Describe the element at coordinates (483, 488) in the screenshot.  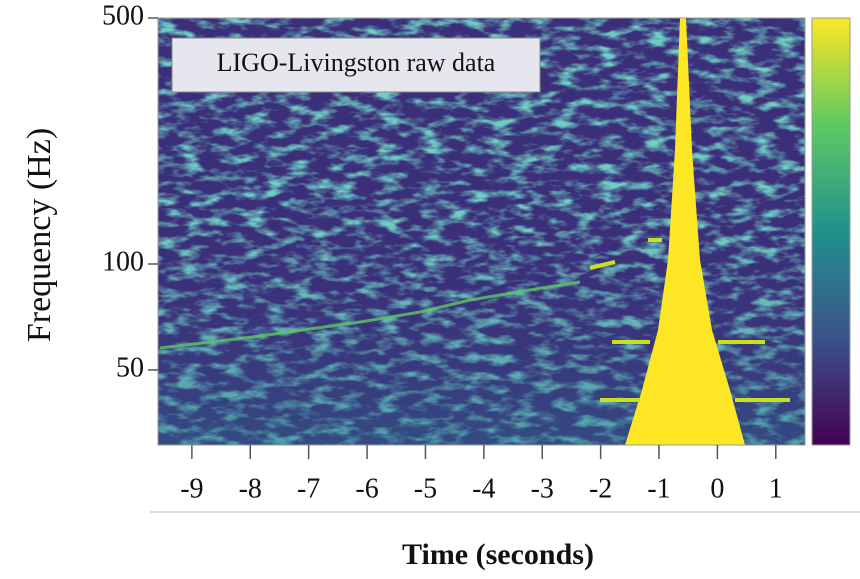
I see `x-tick-label: -4` at that location.